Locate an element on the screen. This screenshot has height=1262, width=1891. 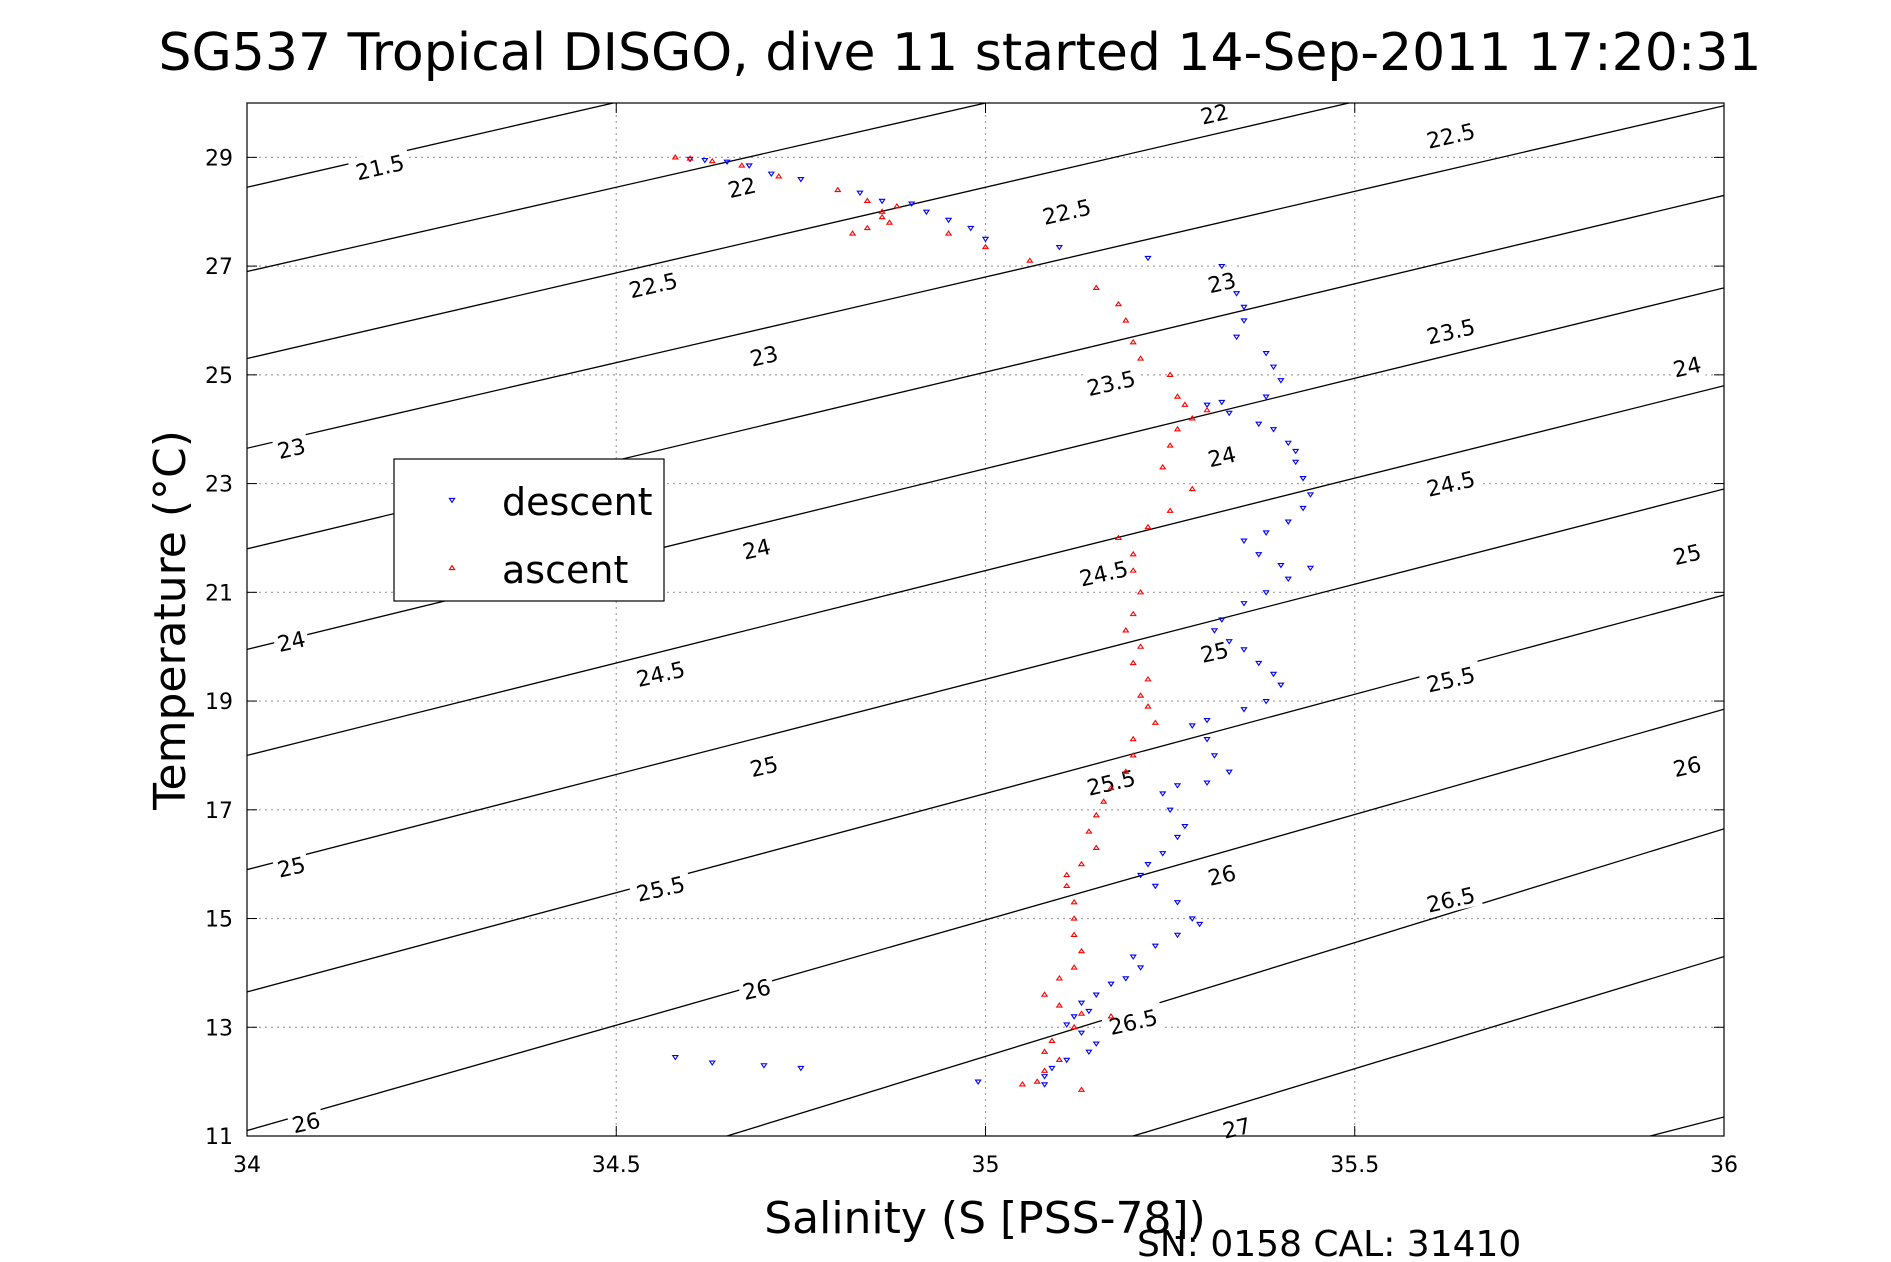
x-tick-label: 34 is located at coordinates (247, 1165).